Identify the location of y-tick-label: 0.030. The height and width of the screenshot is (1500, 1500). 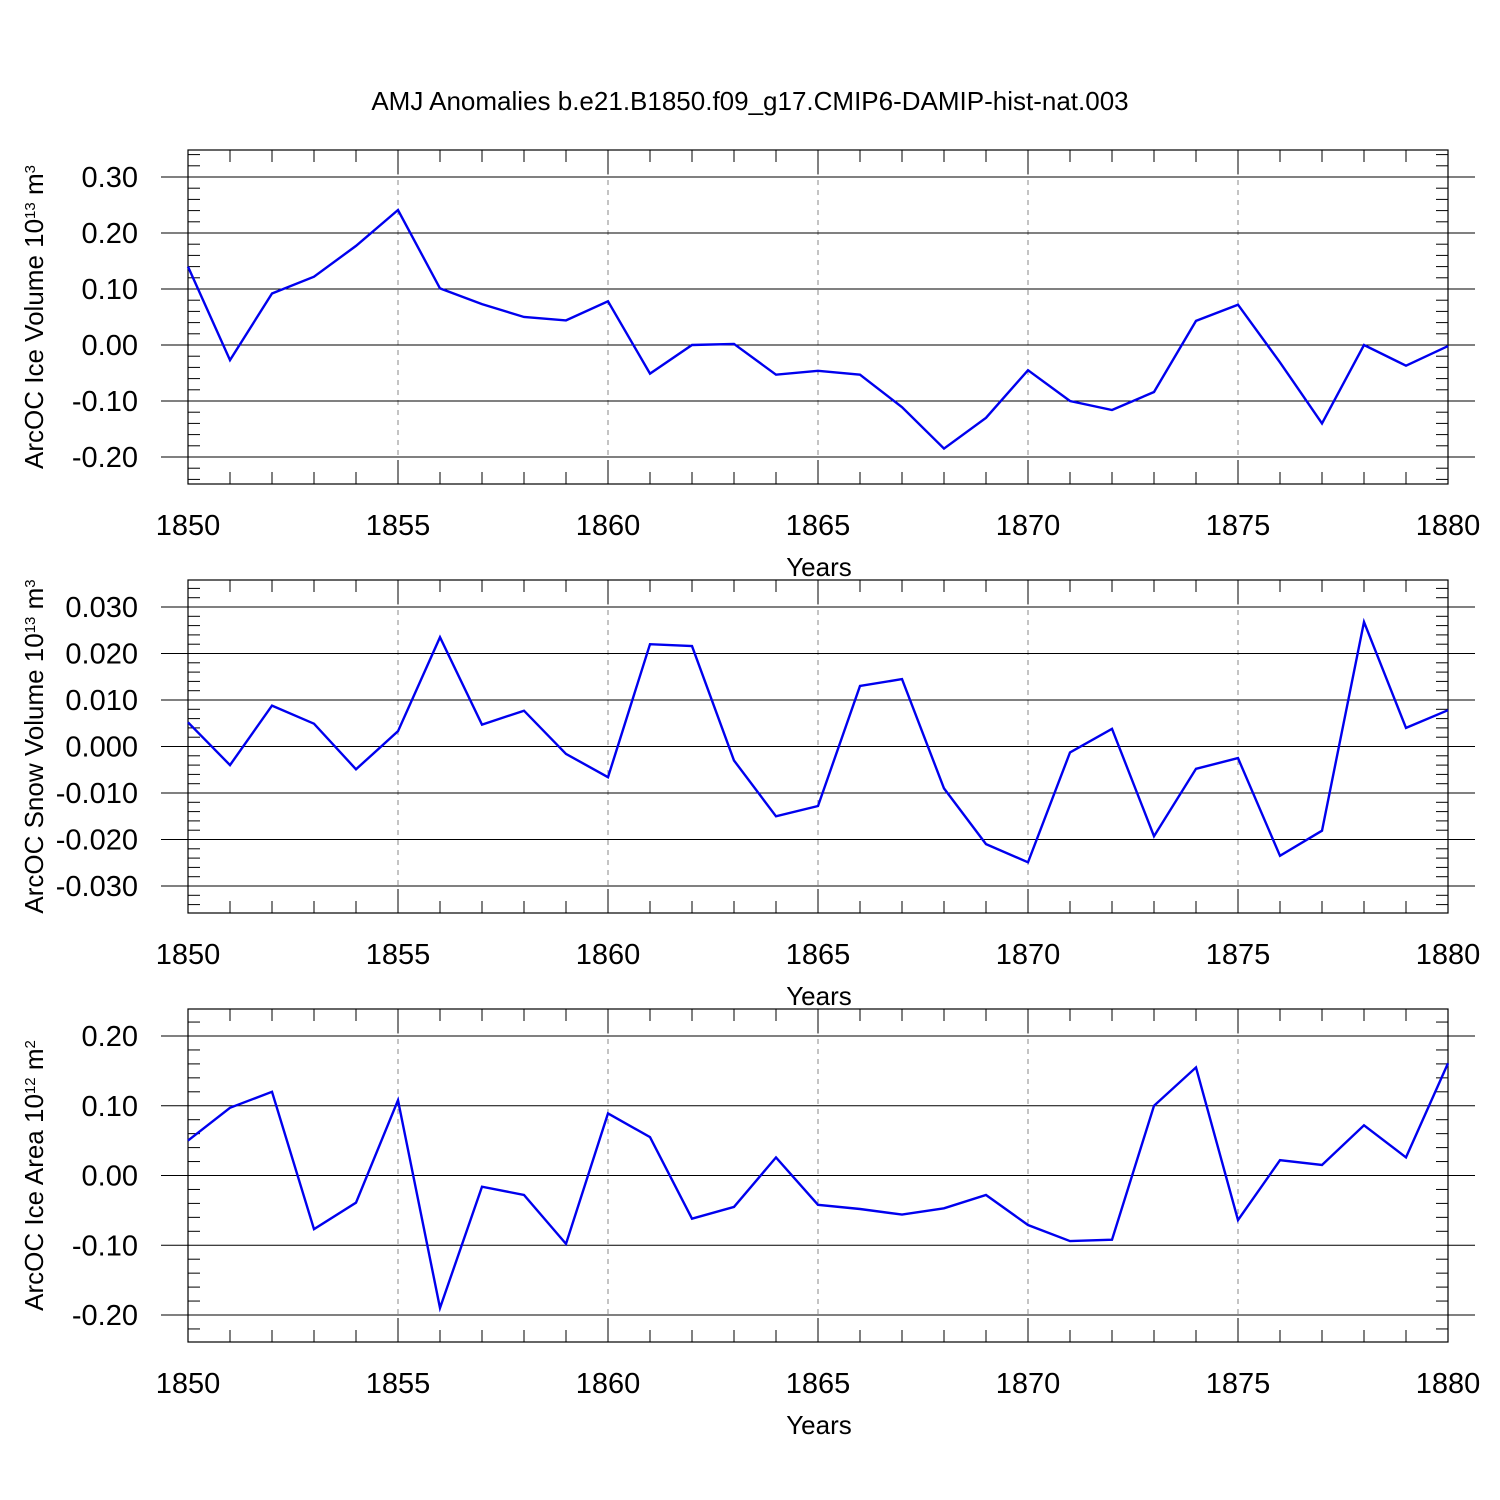
(101, 608).